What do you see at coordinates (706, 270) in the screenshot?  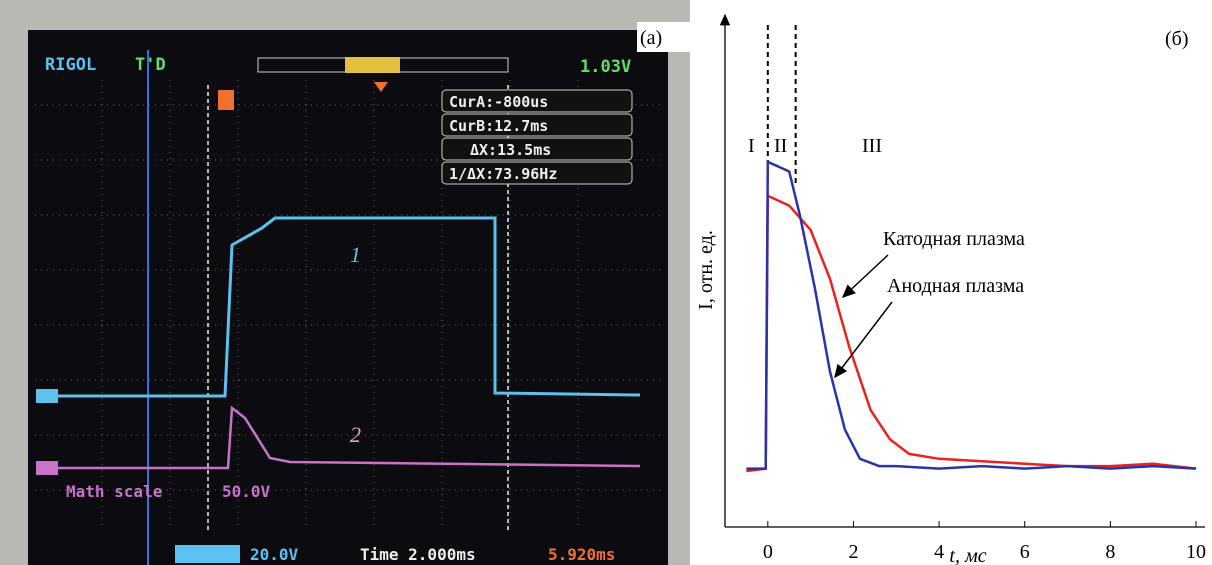 I see `y-label: I, отн. ед.` at bounding box center [706, 270].